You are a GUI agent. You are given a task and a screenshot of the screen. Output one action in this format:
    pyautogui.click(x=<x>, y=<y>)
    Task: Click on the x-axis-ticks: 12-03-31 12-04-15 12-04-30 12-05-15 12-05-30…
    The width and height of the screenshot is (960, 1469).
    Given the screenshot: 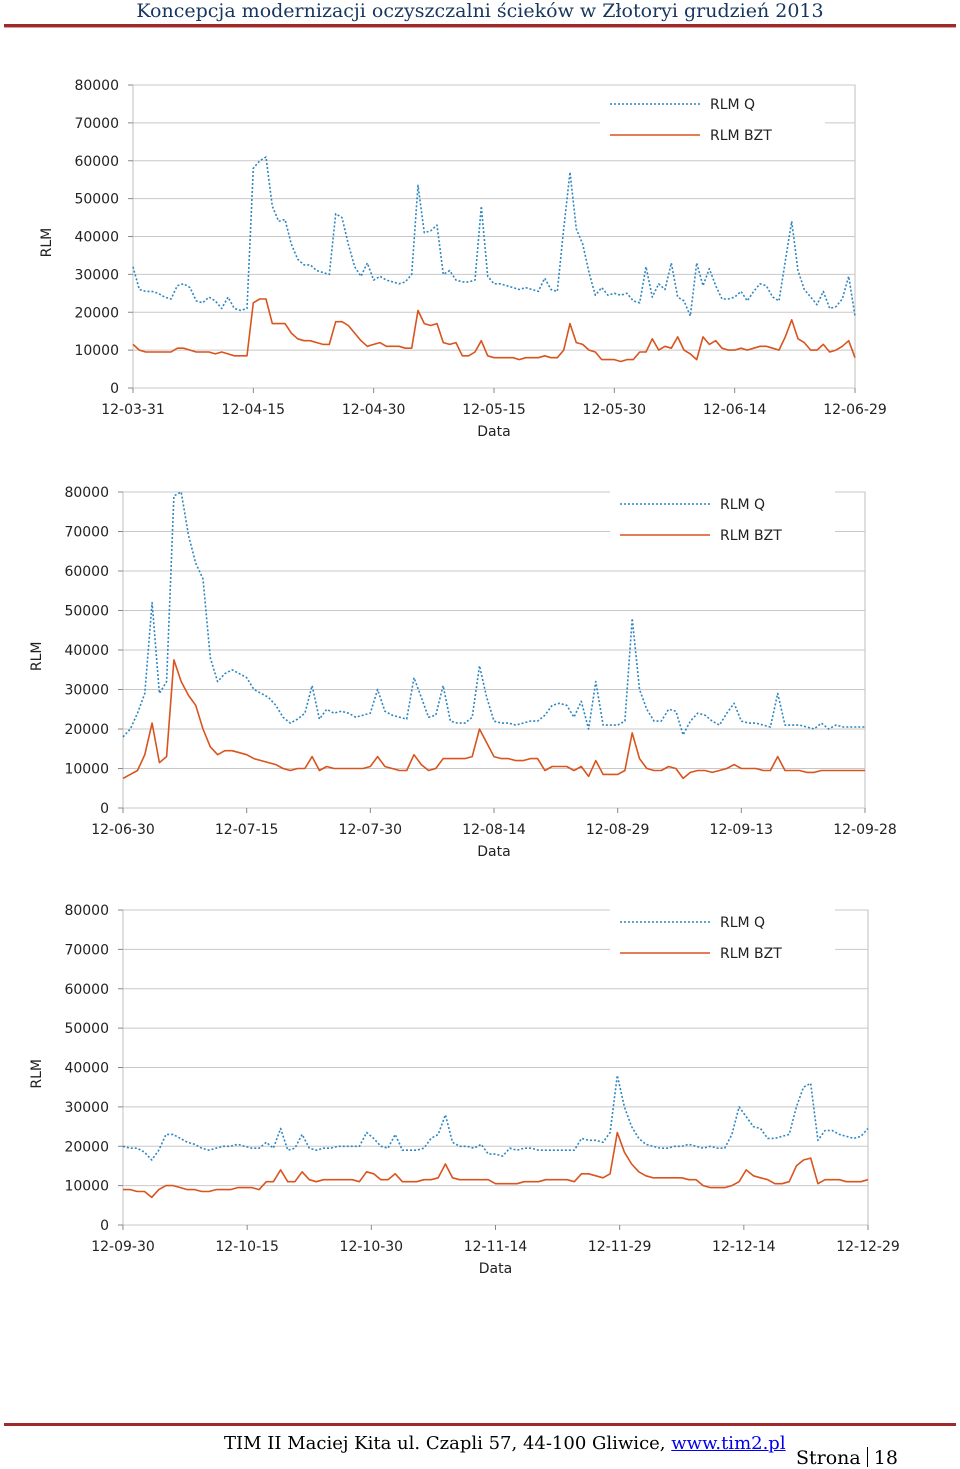 What is the action you would take?
    pyautogui.click(x=494, y=403)
    